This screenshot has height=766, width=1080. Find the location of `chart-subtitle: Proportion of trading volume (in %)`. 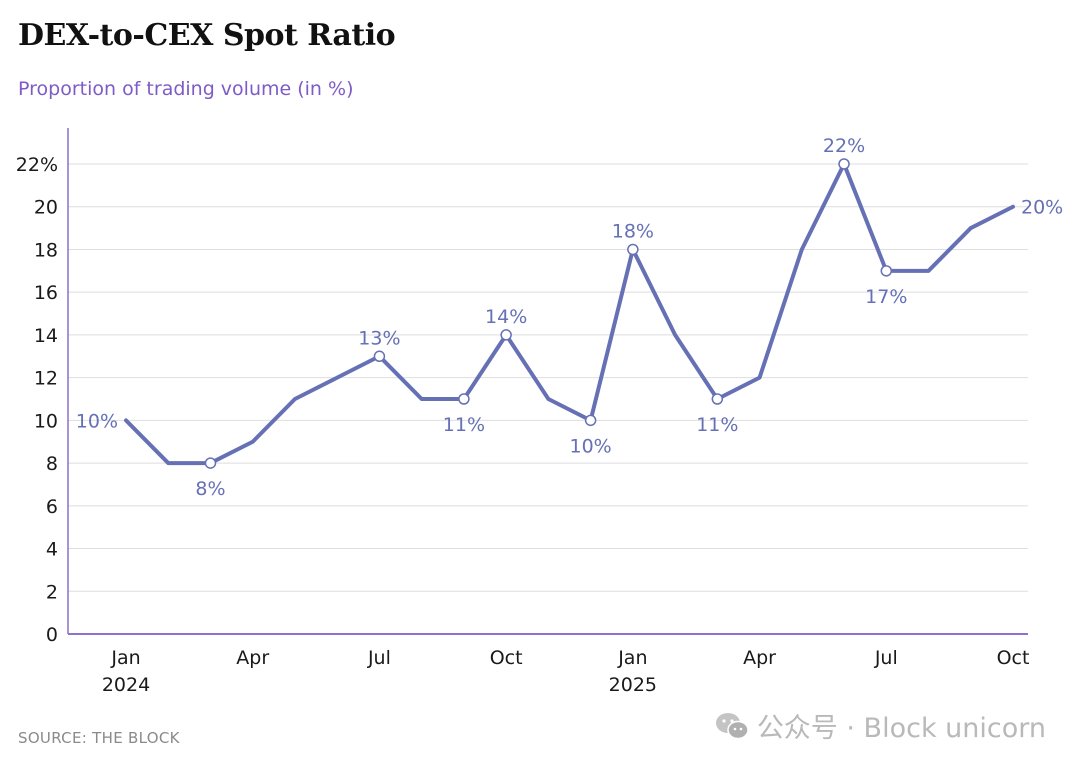

chart-subtitle: Proportion of trading volume (in %) is located at coordinates (186, 89).